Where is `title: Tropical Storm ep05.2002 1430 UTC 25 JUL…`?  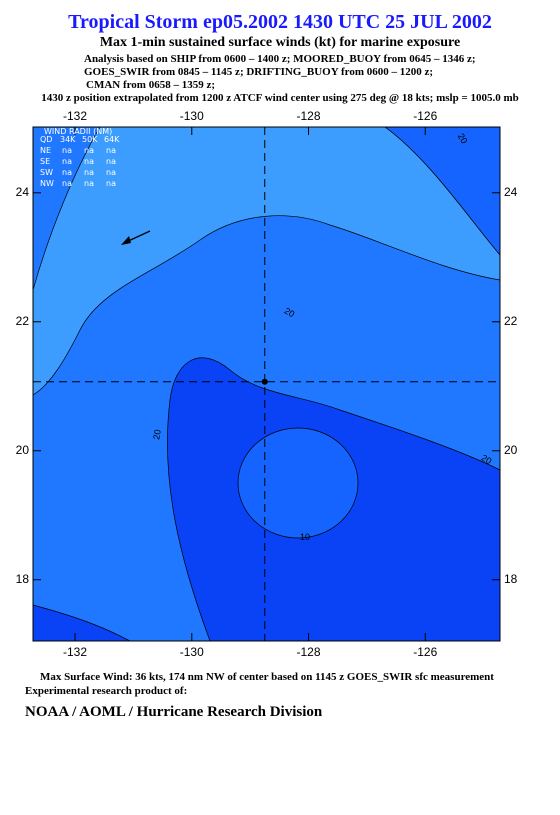
title: Tropical Storm ep05.2002 1430 UTC 25 JUL… is located at coordinates (280, 22).